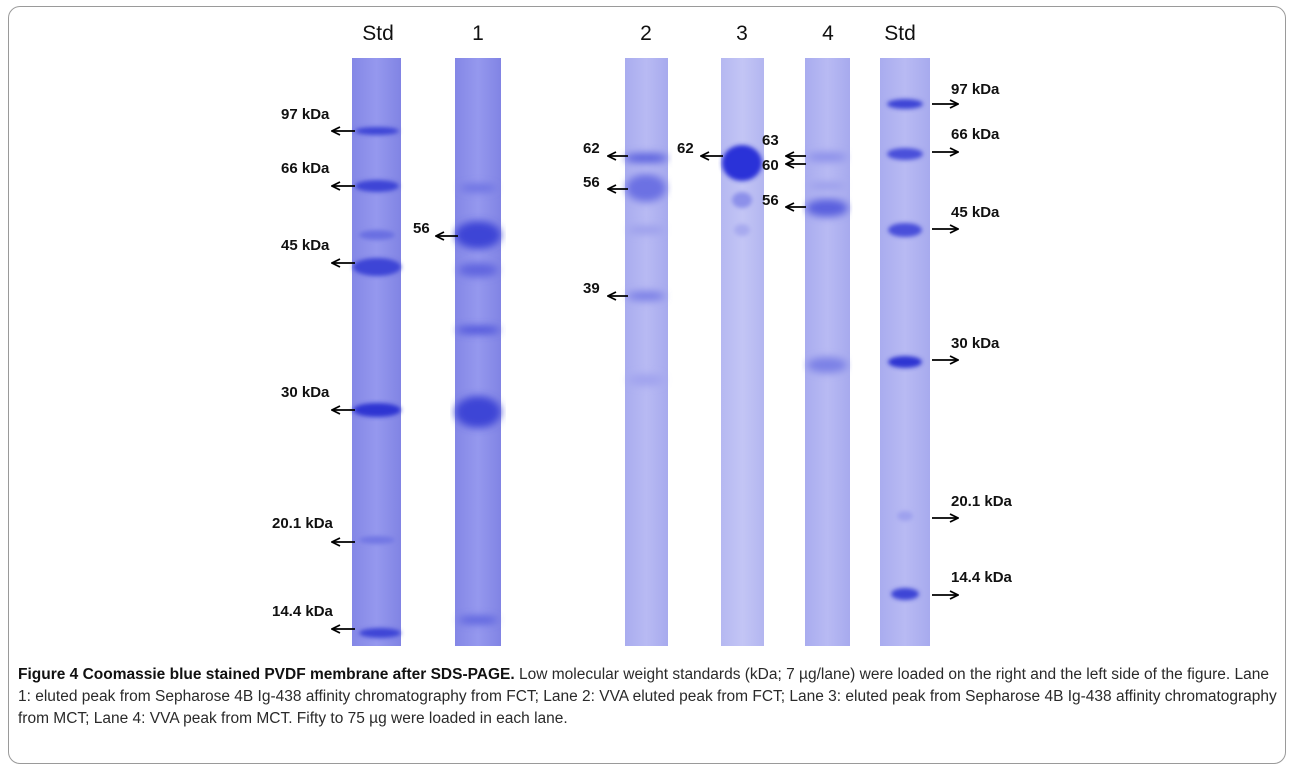  Describe the element at coordinates (945, 349) in the screenshot. I see `right-std-arrows` at that location.